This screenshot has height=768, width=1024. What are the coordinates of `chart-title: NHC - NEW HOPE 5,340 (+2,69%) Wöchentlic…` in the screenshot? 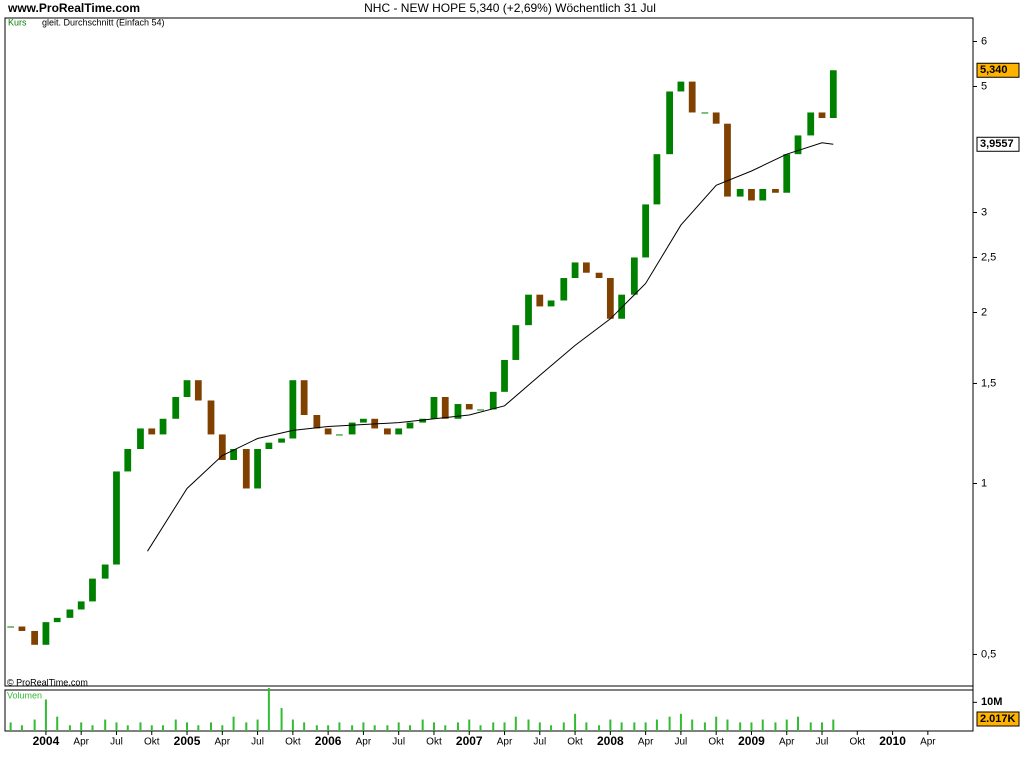 It's located at (510, 8).